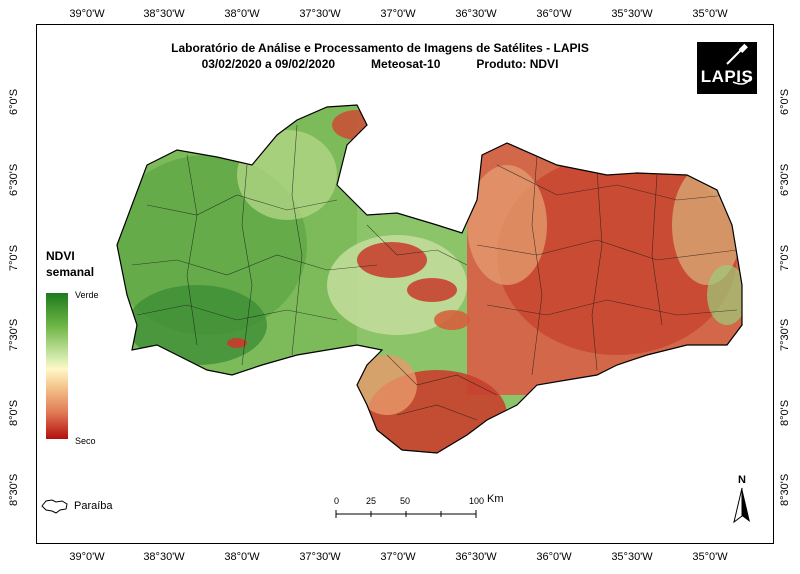 The width and height of the screenshot is (800, 574). I want to click on title-product: Produto: NDVI, so click(517, 64).